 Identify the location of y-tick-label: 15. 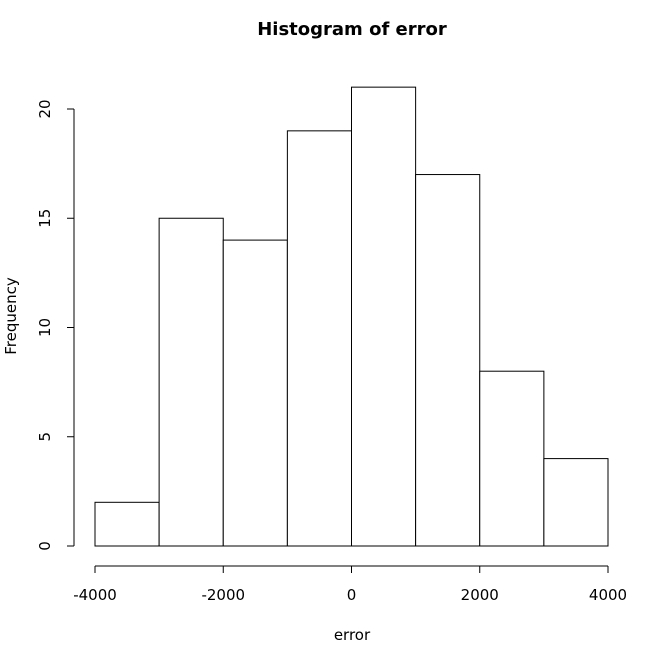
(45, 218).